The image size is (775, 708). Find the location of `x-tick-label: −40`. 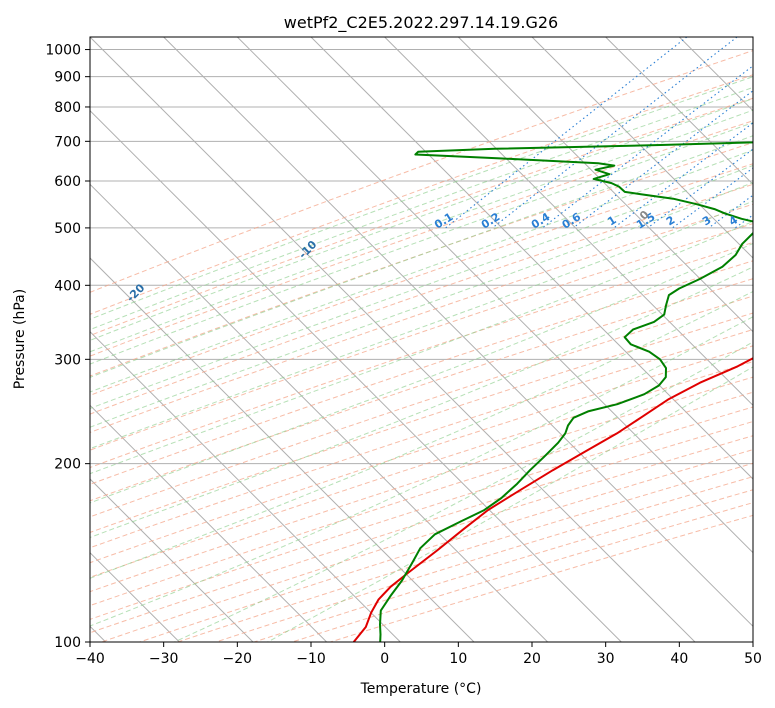

x-tick-label: −40 is located at coordinates (90, 659).